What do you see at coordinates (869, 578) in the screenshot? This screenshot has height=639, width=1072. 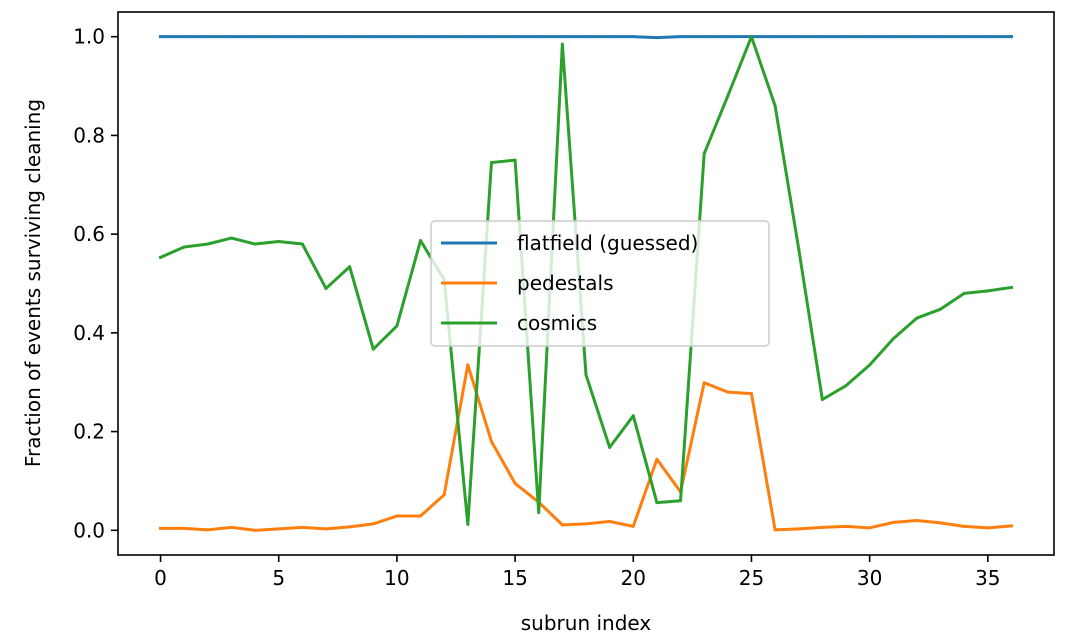 I see `x-tick-label: 30` at bounding box center [869, 578].